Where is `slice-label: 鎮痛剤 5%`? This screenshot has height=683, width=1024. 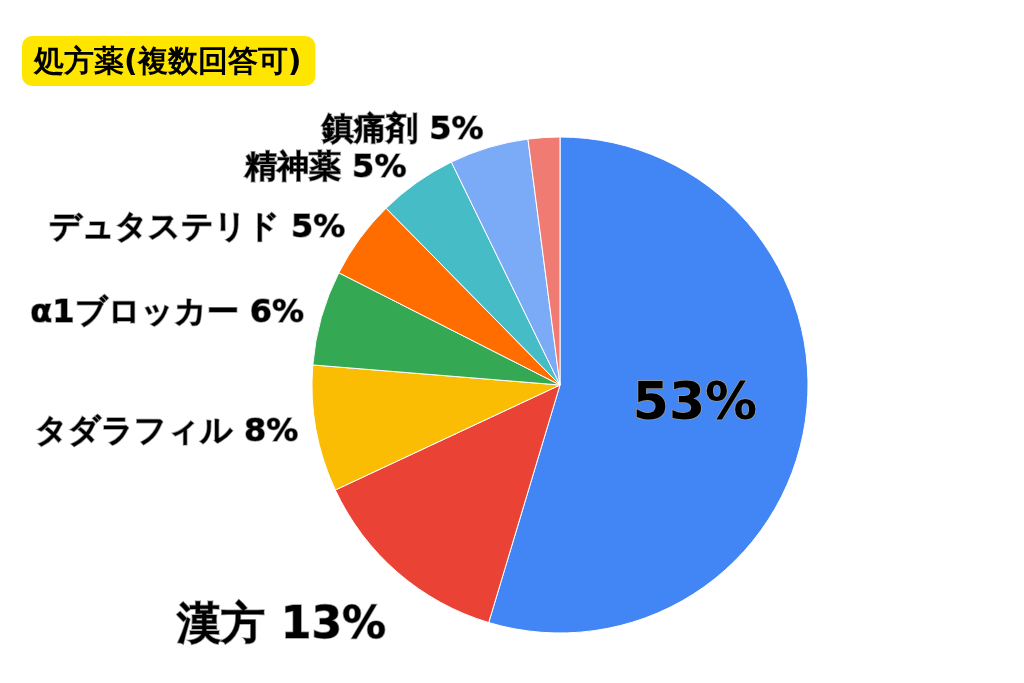
slice-label: 鎮痛剤 5% is located at coordinates (402, 128).